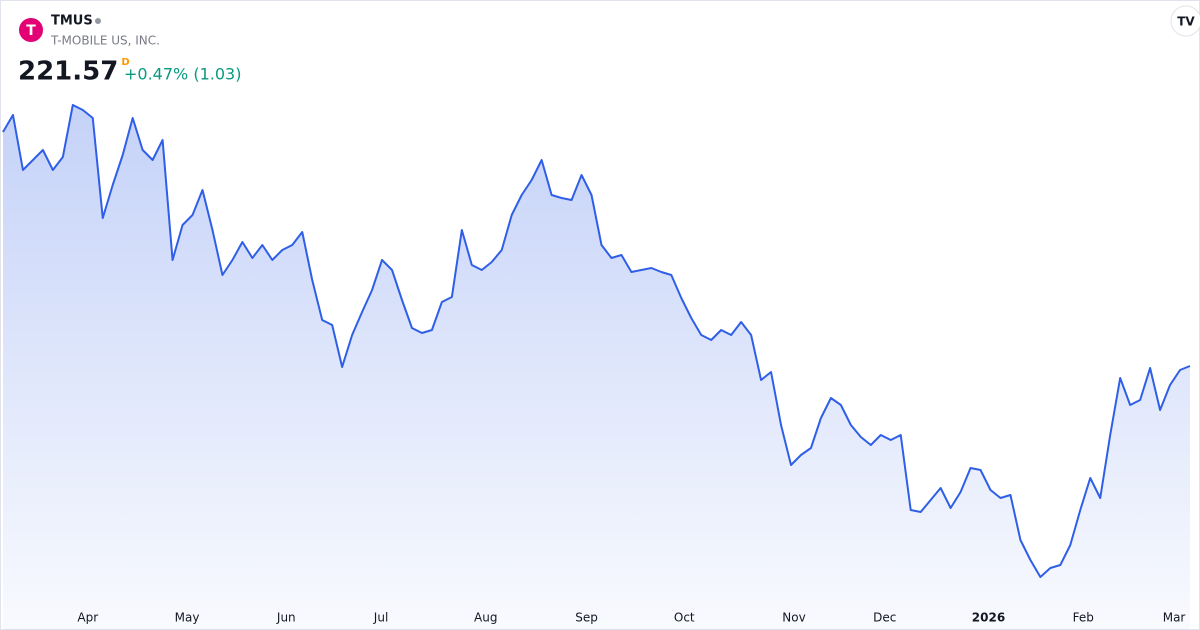 This screenshot has width=1200, height=630. Describe the element at coordinates (380, 618) in the screenshot. I see `x-tick-label: Jul` at that location.